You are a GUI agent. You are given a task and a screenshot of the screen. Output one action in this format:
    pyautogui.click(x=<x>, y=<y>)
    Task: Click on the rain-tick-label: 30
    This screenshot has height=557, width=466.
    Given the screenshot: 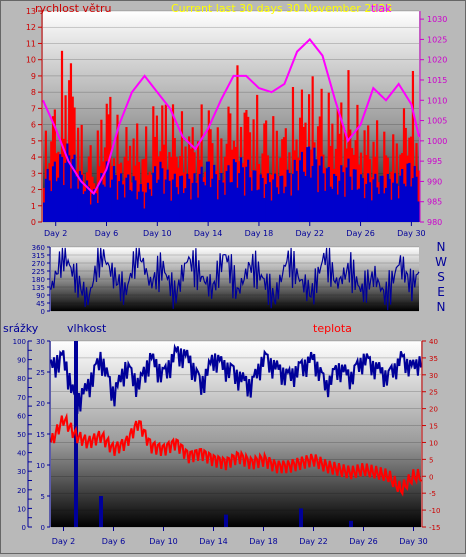 What is the action you would take?
    pyautogui.click(x=21, y=472)
    